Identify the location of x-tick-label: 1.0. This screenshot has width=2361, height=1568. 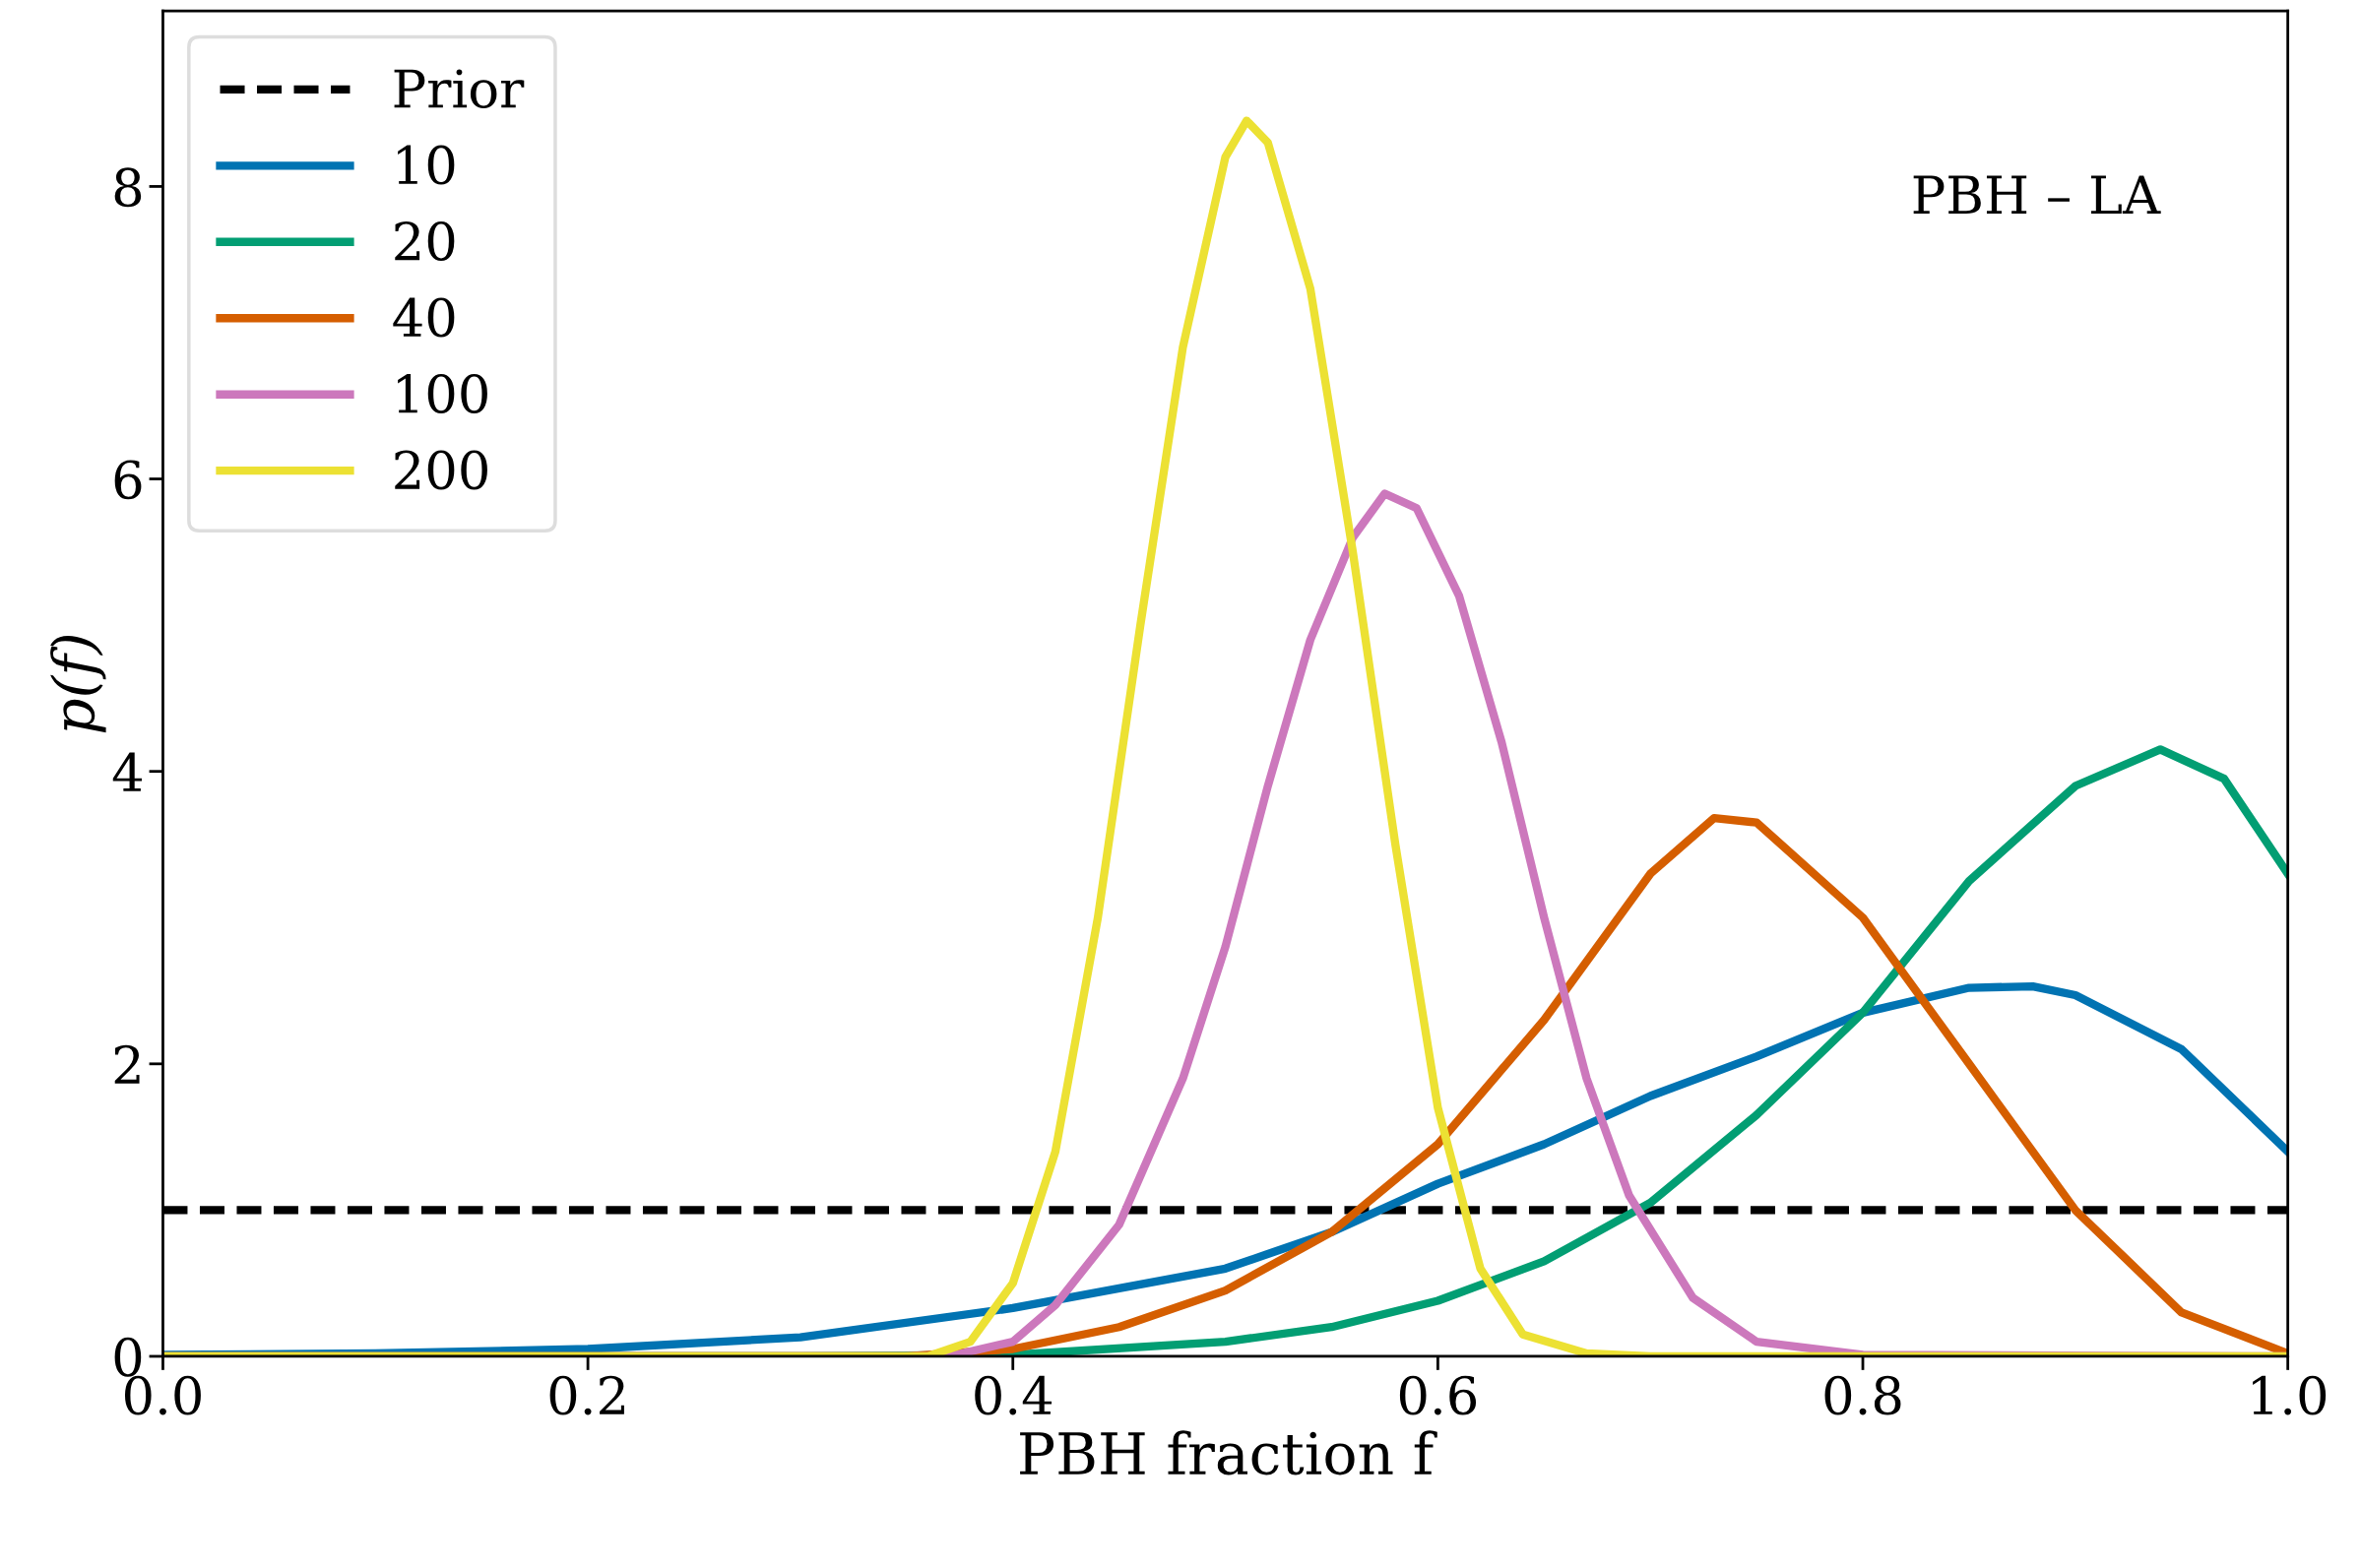
(2290, 1395).